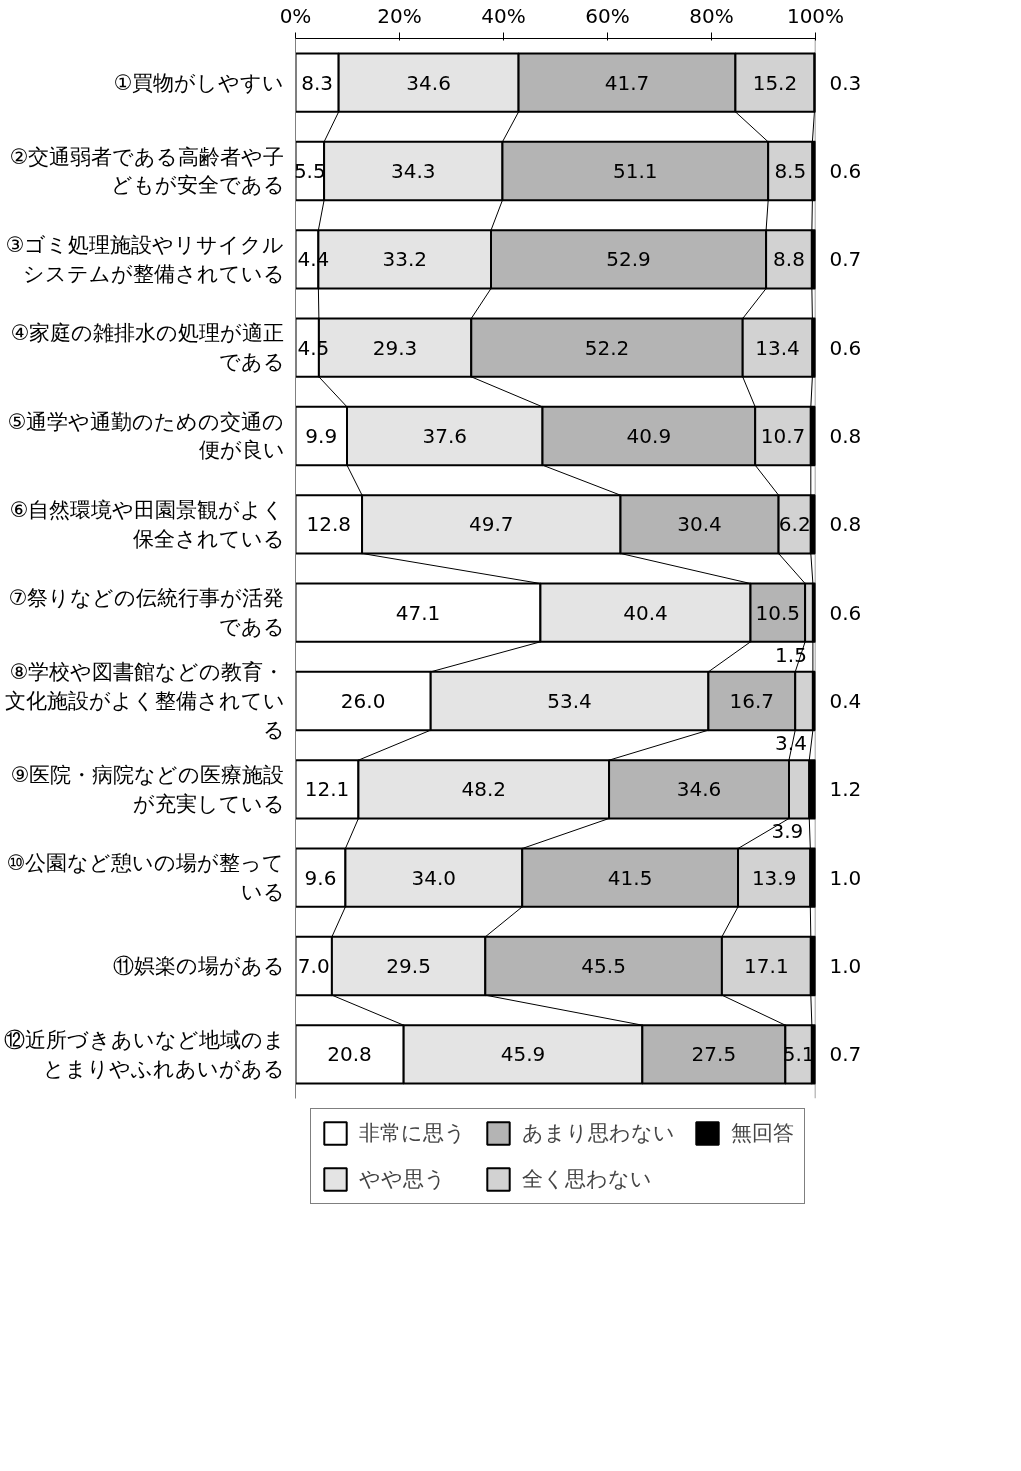  What do you see at coordinates (491, 524) in the screenshot?
I see `data-label: 49.7` at bounding box center [491, 524].